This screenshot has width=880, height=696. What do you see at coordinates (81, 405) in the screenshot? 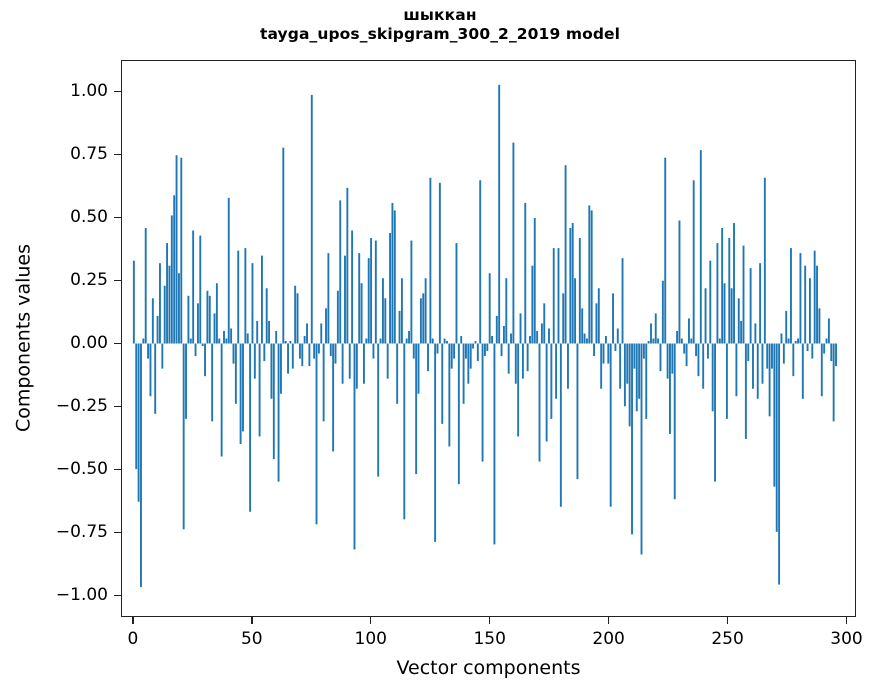
I see `y-tick-label: −0.25` at bounding box center [81, 405].